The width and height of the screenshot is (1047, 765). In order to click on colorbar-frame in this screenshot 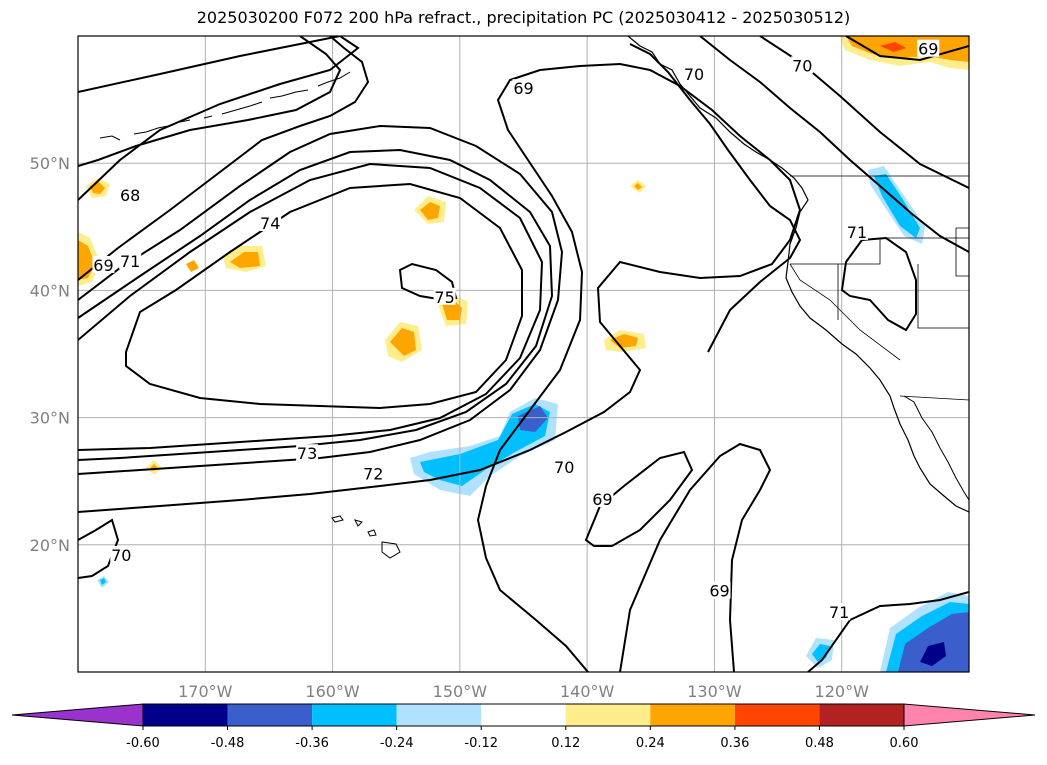, I will do `click(523, 715)`.